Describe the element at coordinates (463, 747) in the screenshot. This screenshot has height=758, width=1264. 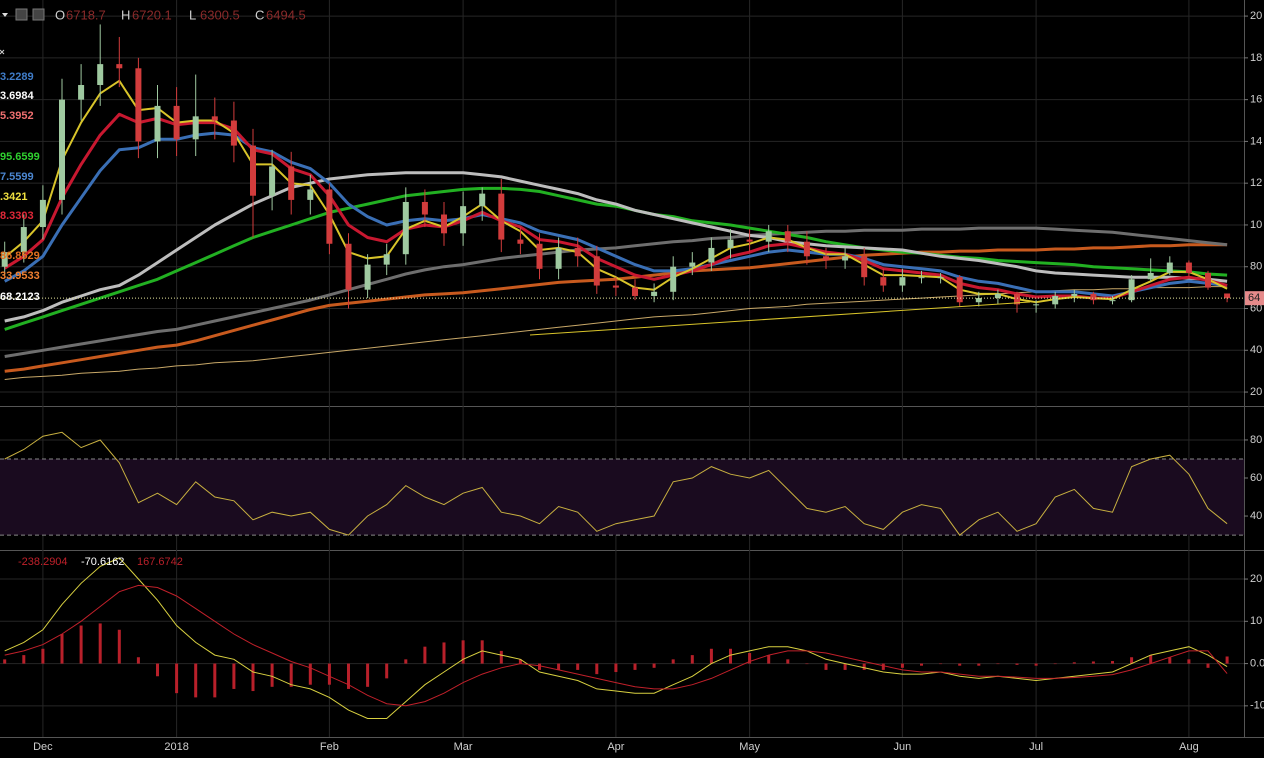
I see `x-tick-label: Mar` at that location.